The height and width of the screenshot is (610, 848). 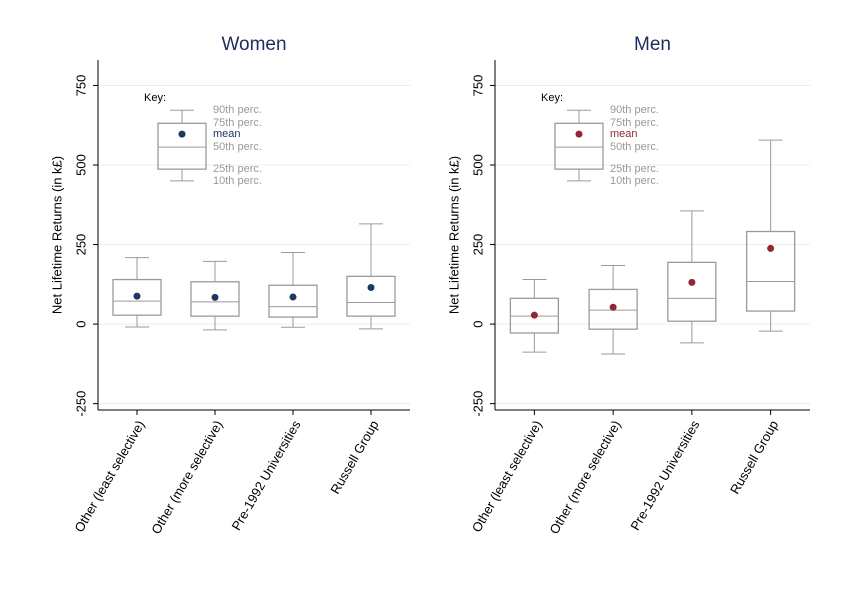 What do you see at coordinates (253, 44) in the screenshot?
I see `chart-title: Women` at bounding box center [253, 44].